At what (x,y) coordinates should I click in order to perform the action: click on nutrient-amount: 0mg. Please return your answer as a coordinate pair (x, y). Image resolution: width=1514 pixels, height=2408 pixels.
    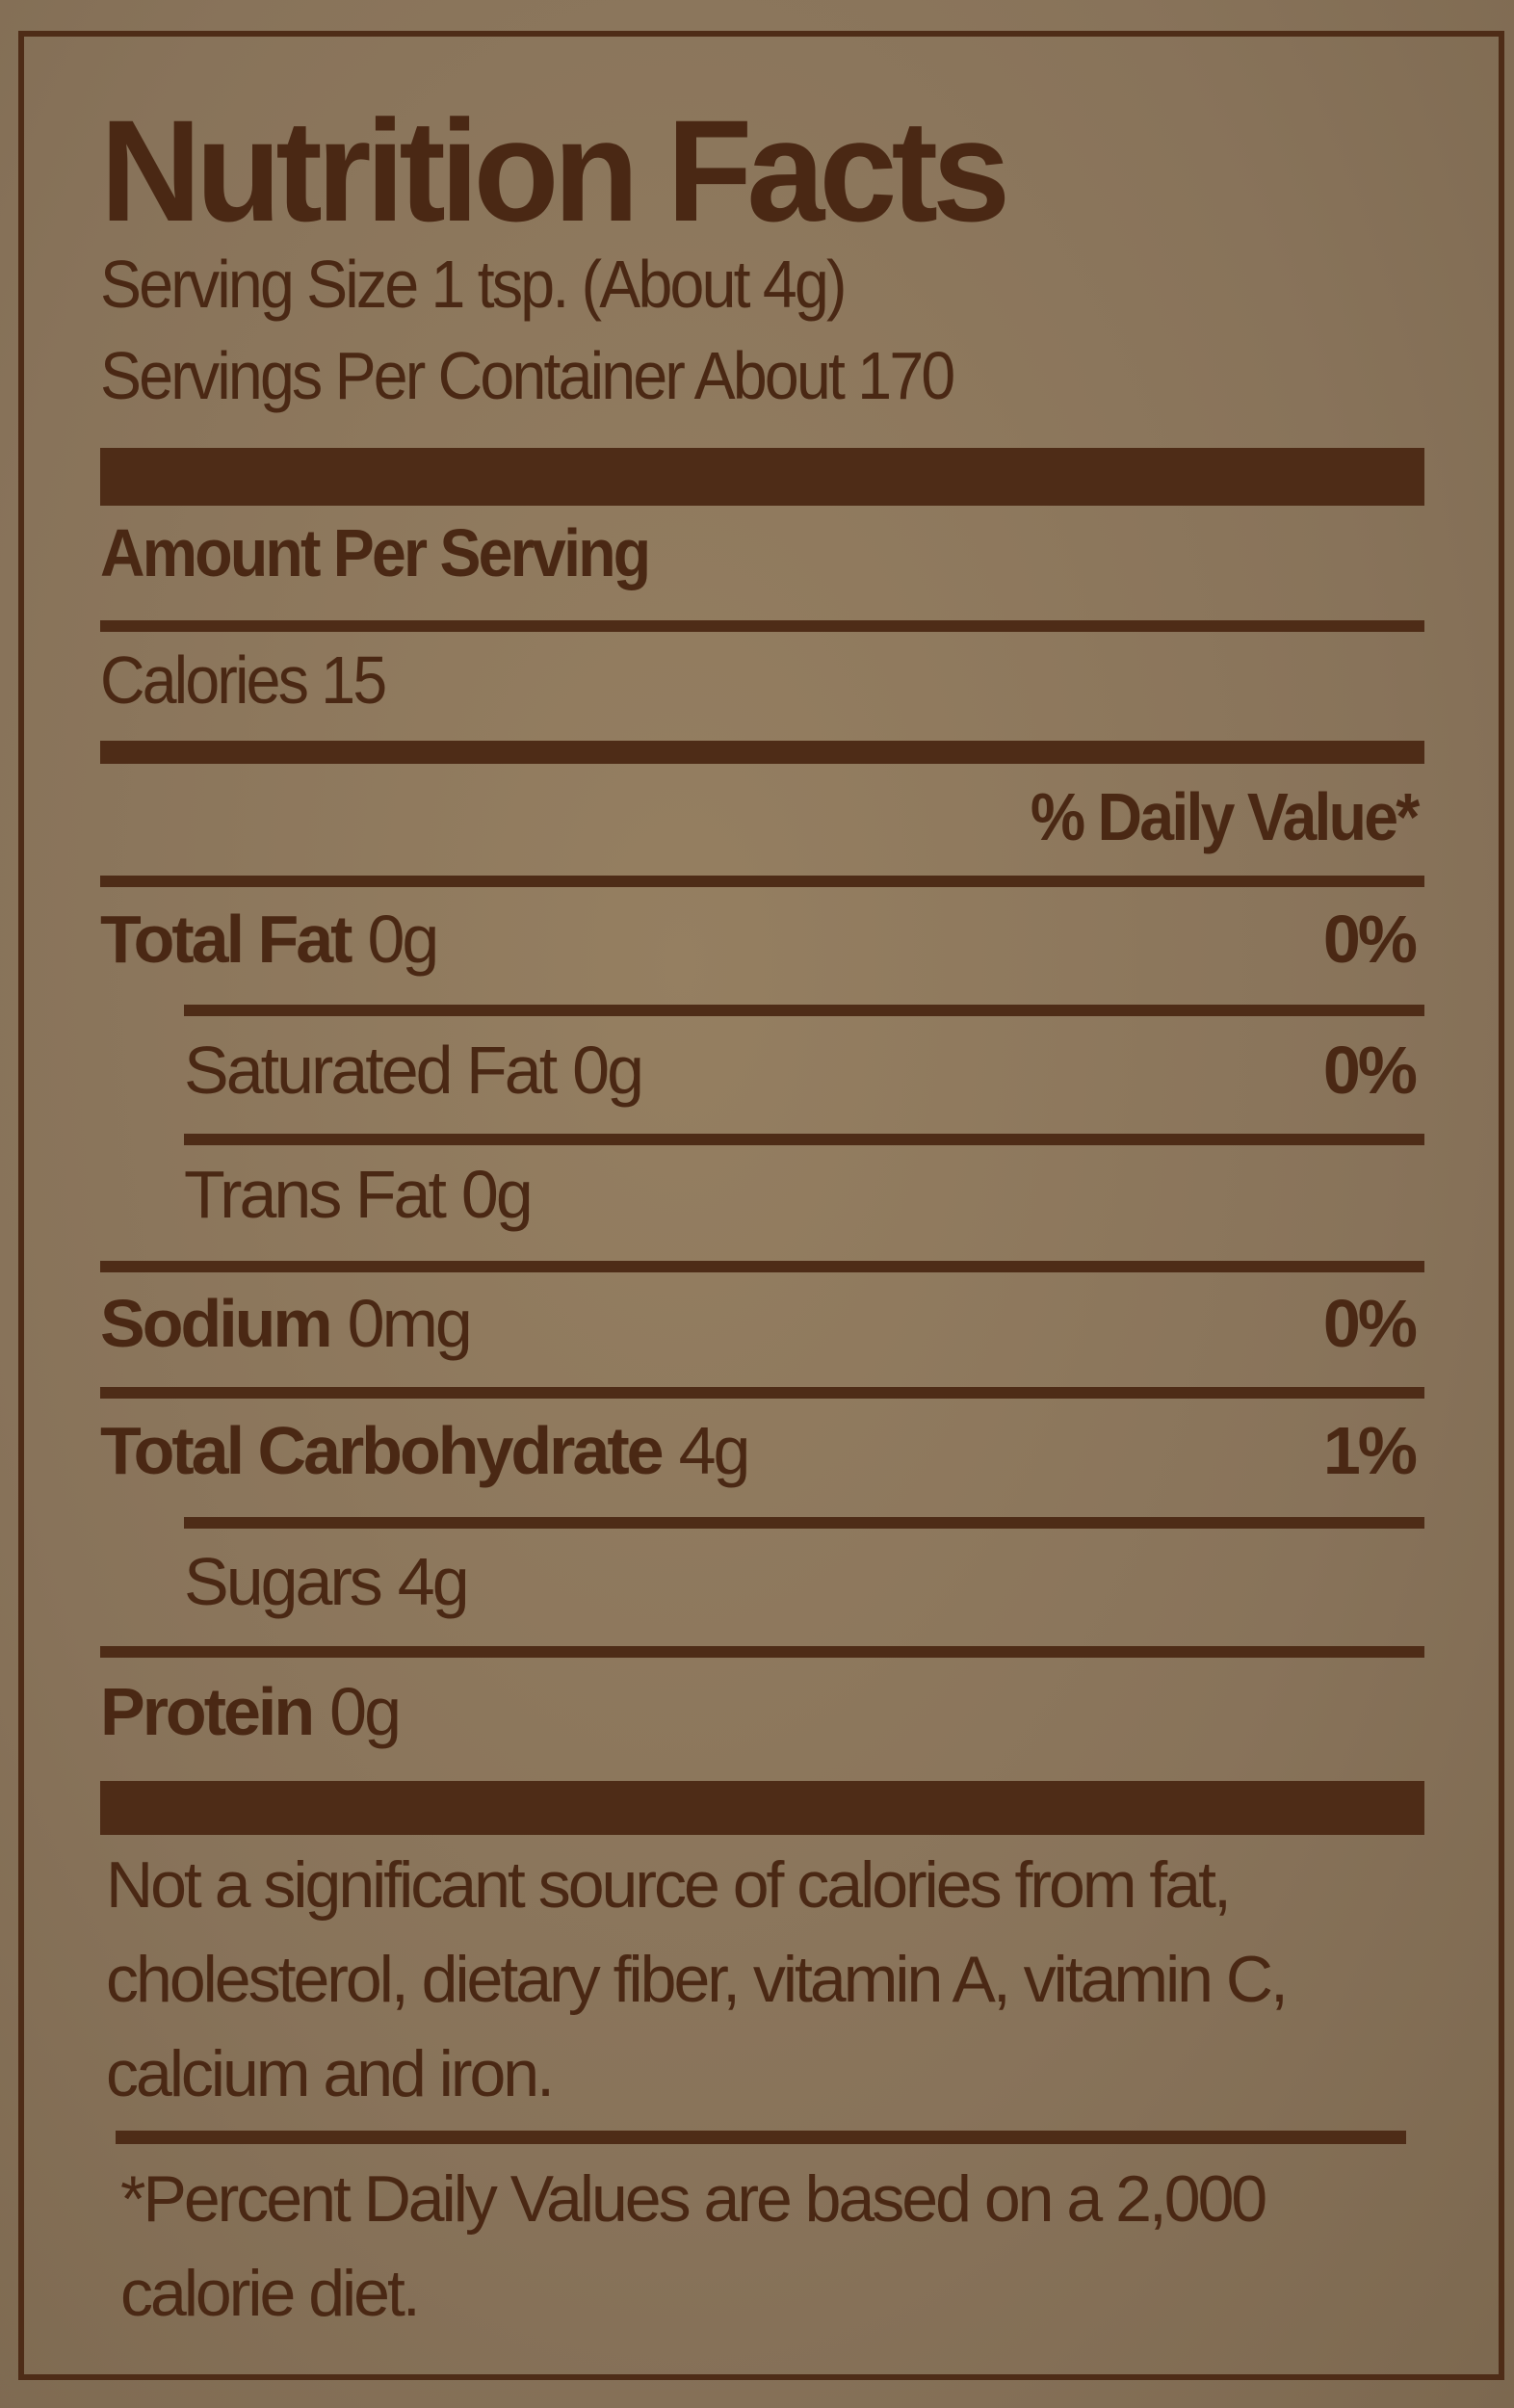
    Looking at the image, I should click on (410, 1323).